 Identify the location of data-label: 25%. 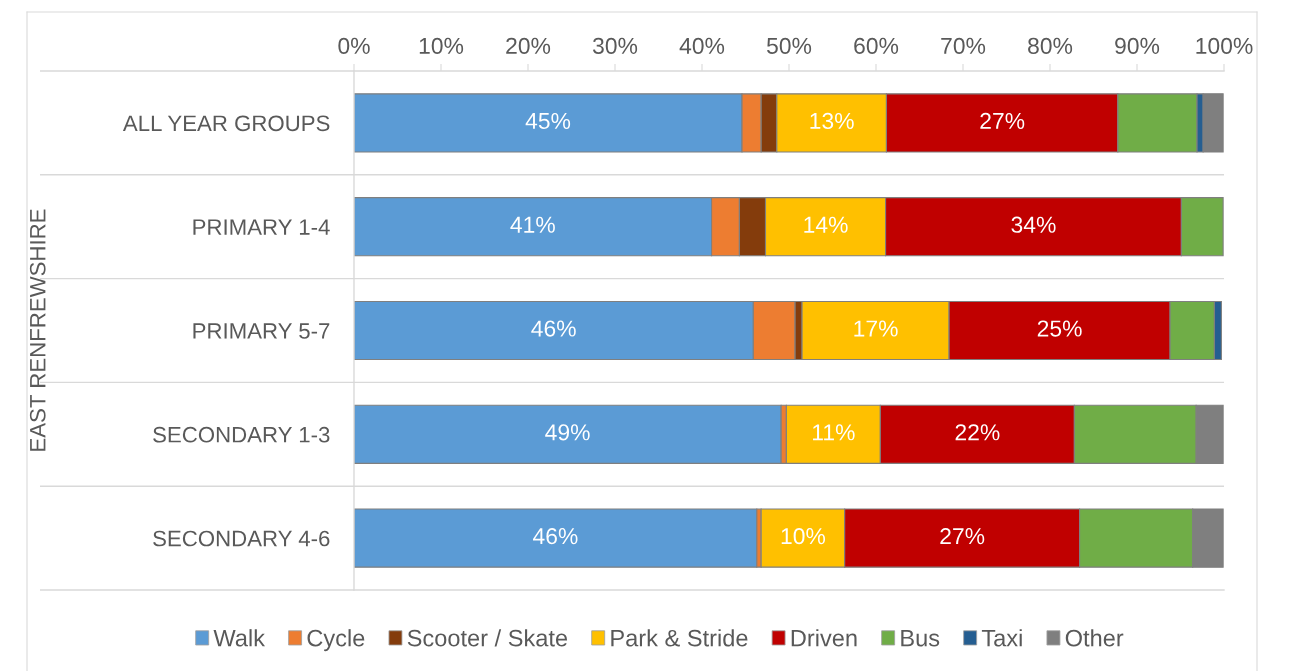
(1059, 328).